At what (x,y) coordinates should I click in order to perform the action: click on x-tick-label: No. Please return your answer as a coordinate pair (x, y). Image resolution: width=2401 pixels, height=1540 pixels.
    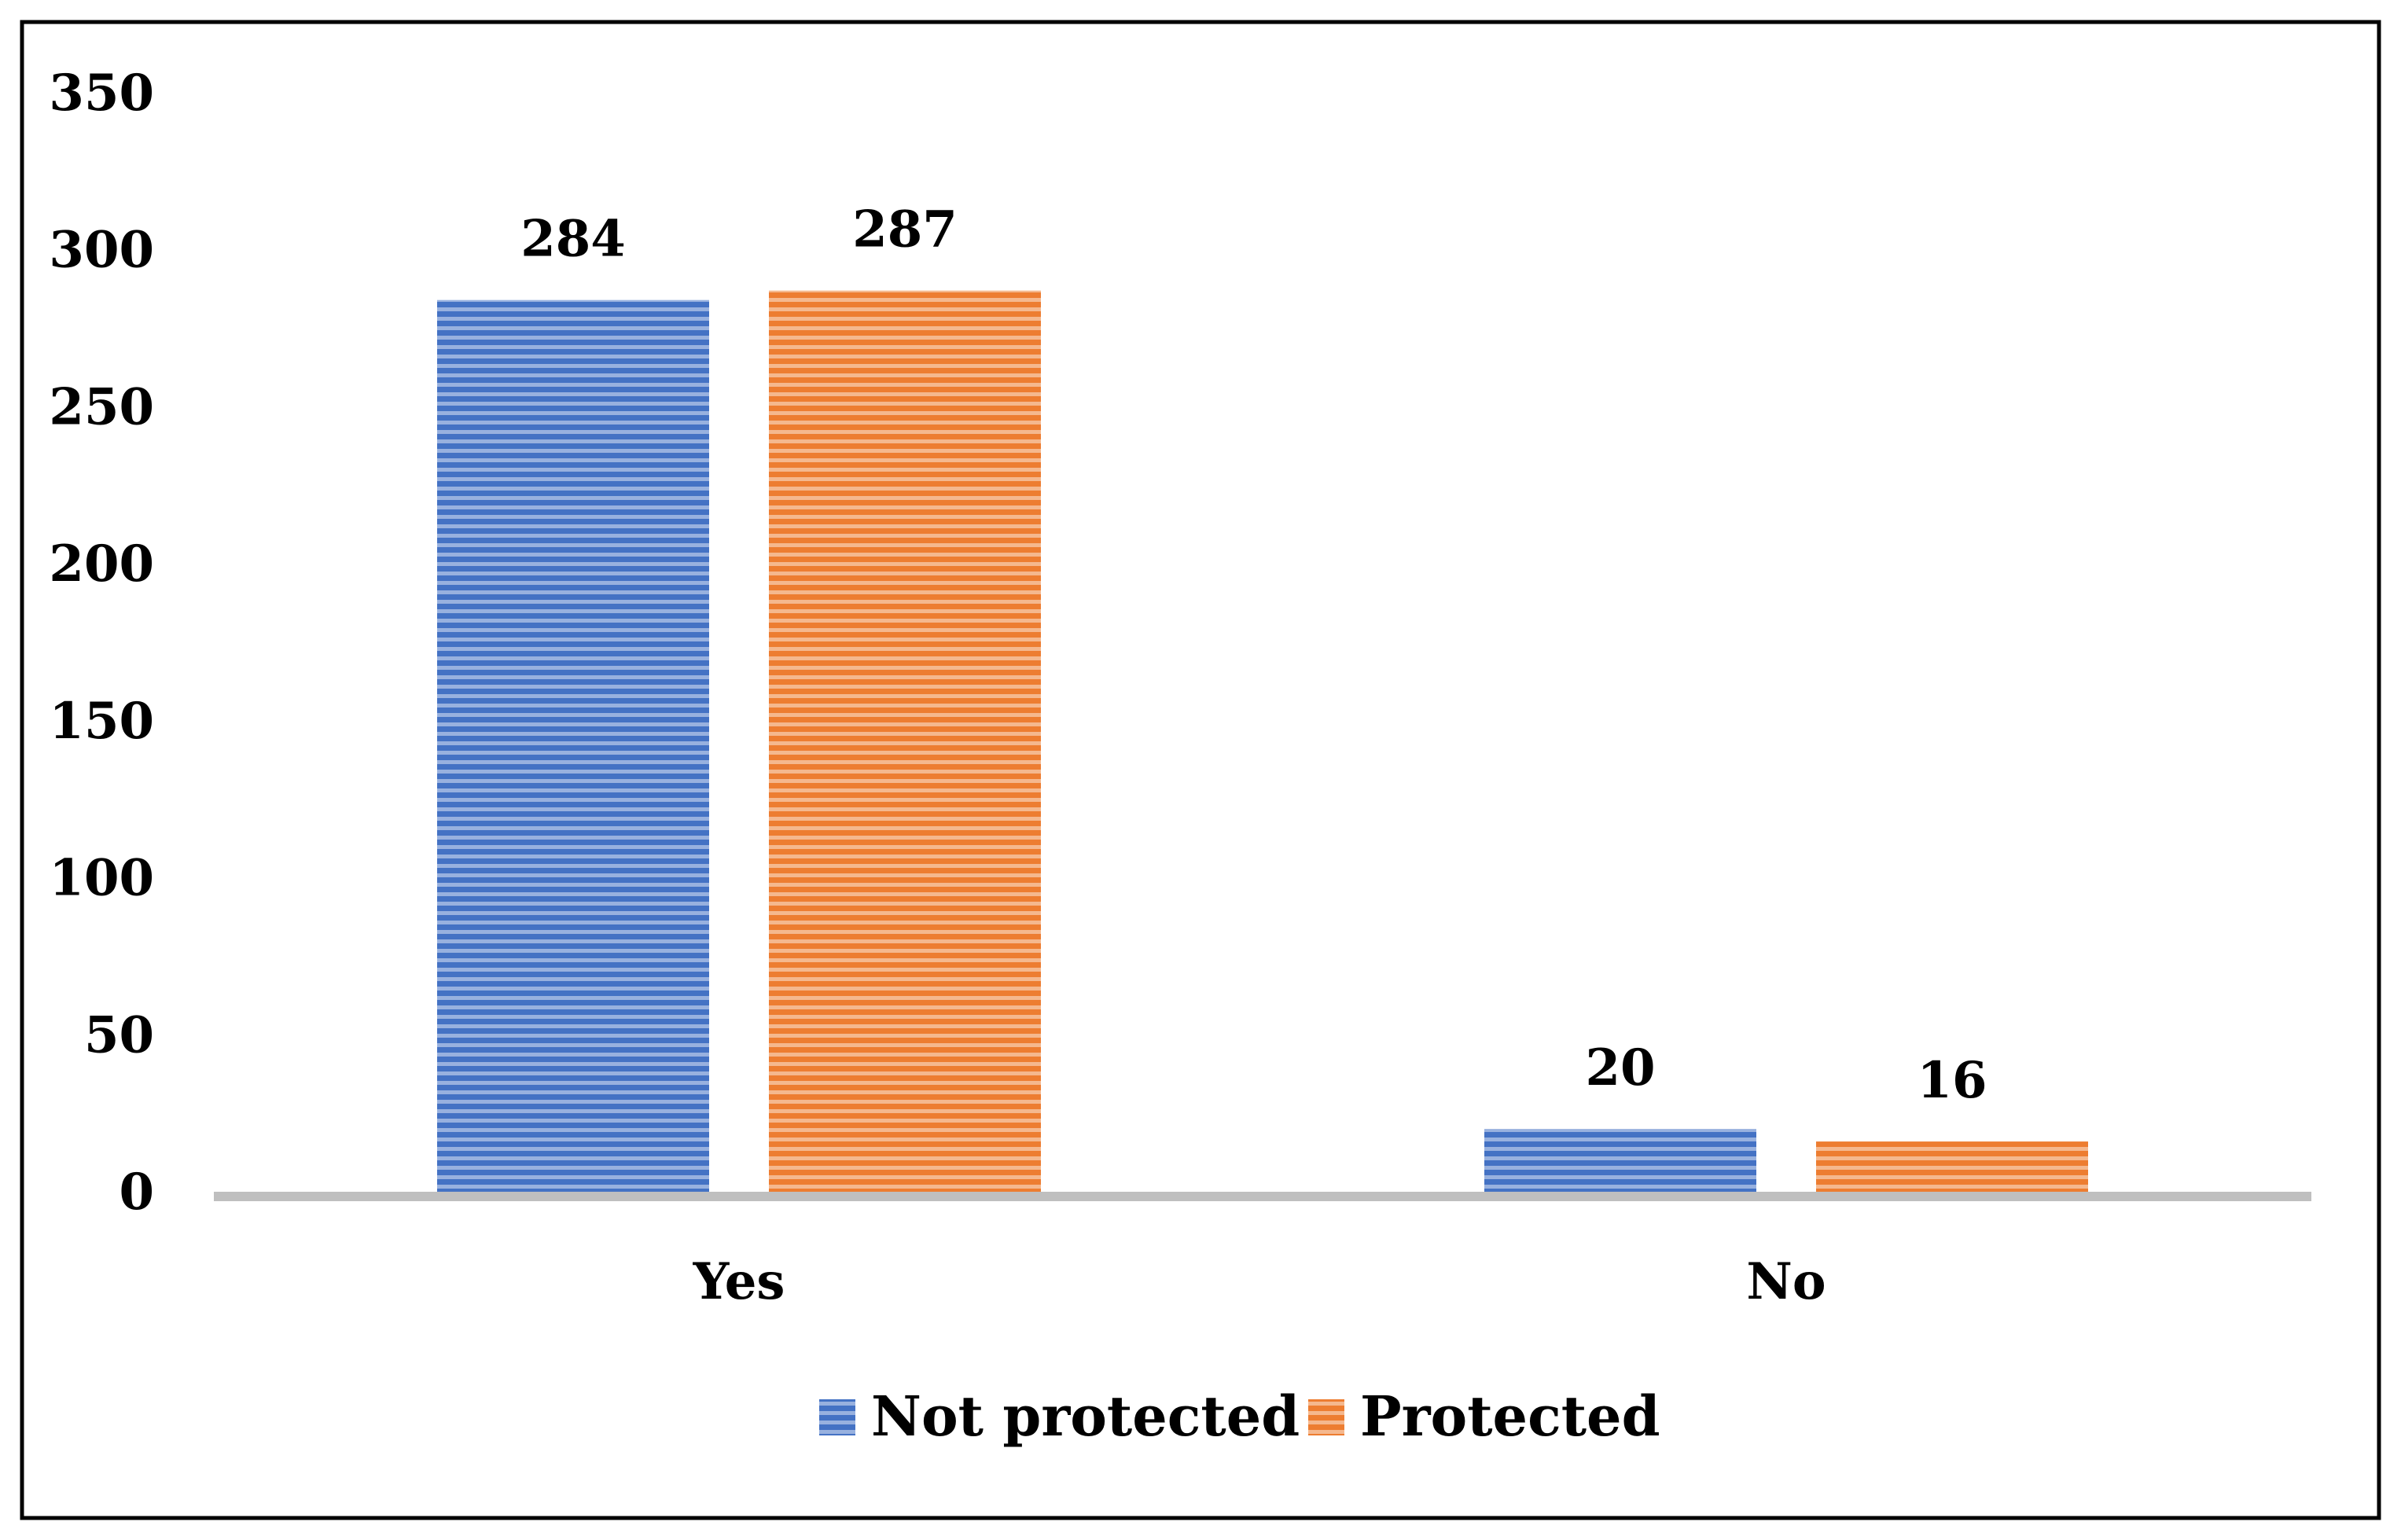
    Looking at the image, I should click on (1786, 1281).